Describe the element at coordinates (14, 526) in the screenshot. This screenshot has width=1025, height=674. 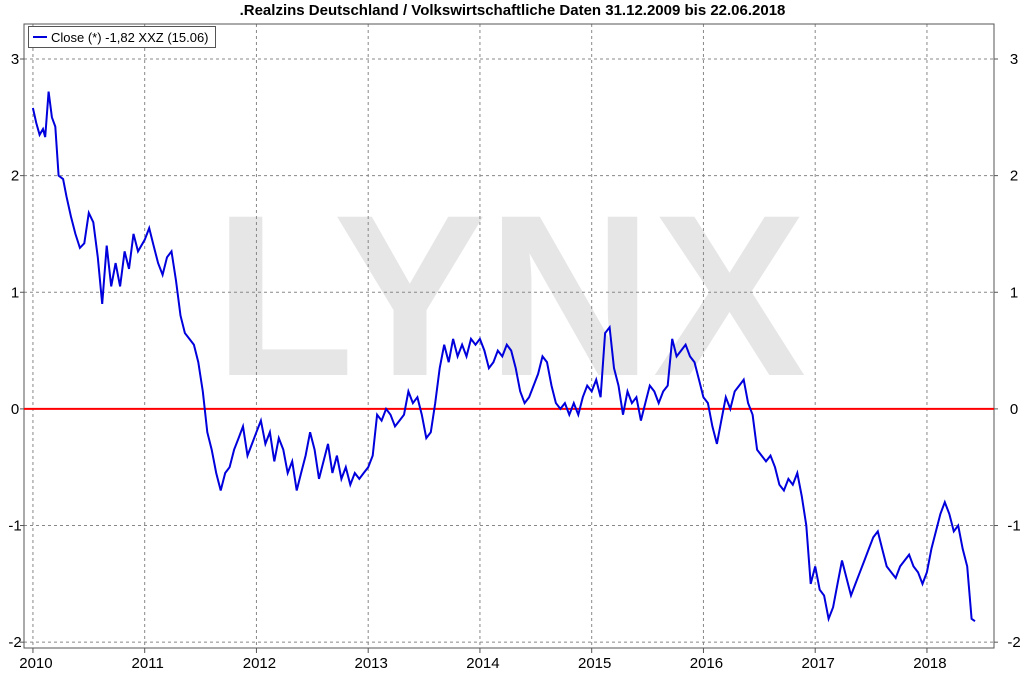
I see `y-tick-label: -1` at that location.